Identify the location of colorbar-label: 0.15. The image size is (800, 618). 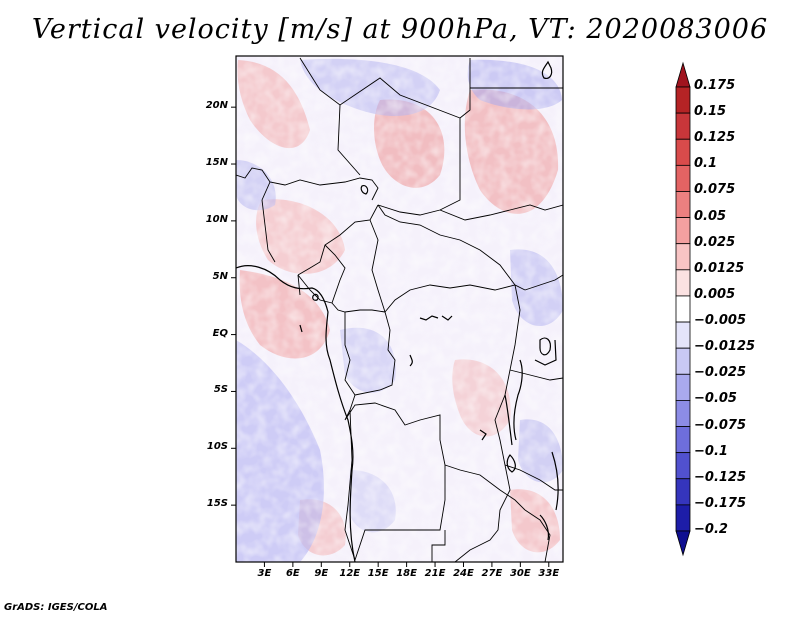
(710, 112).